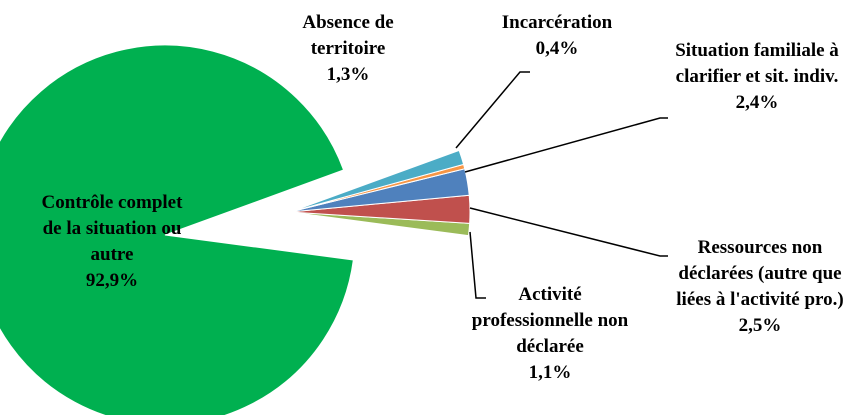 This screenshot has height=415, width=850. Describe the element at coordinates (348, 74) in the screenshot. I see `value-label: 1,3%` at that location.